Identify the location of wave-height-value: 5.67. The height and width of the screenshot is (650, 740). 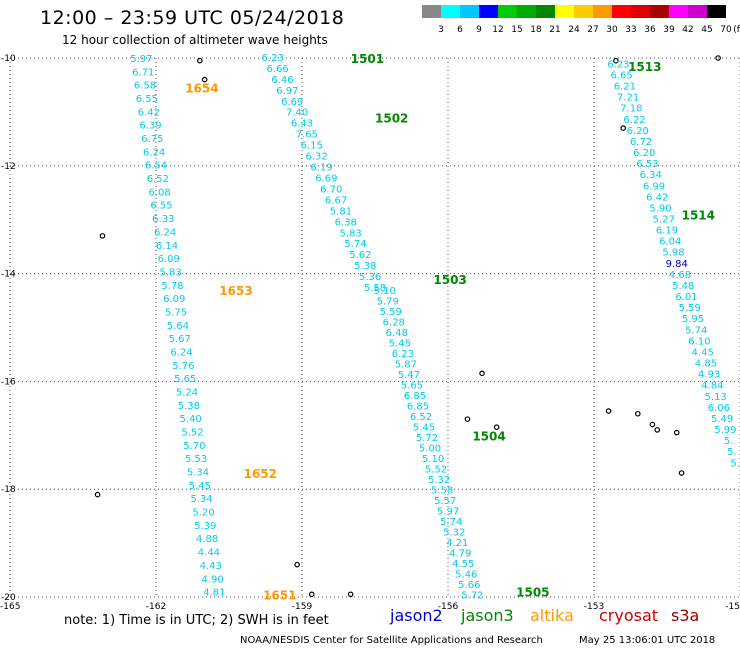
(180, 339).